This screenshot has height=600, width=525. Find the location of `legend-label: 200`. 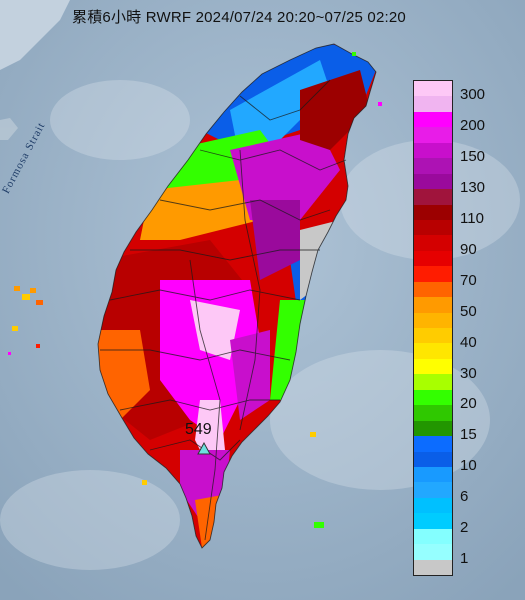

legend-label: 200 is located at coordinates (473, 126).